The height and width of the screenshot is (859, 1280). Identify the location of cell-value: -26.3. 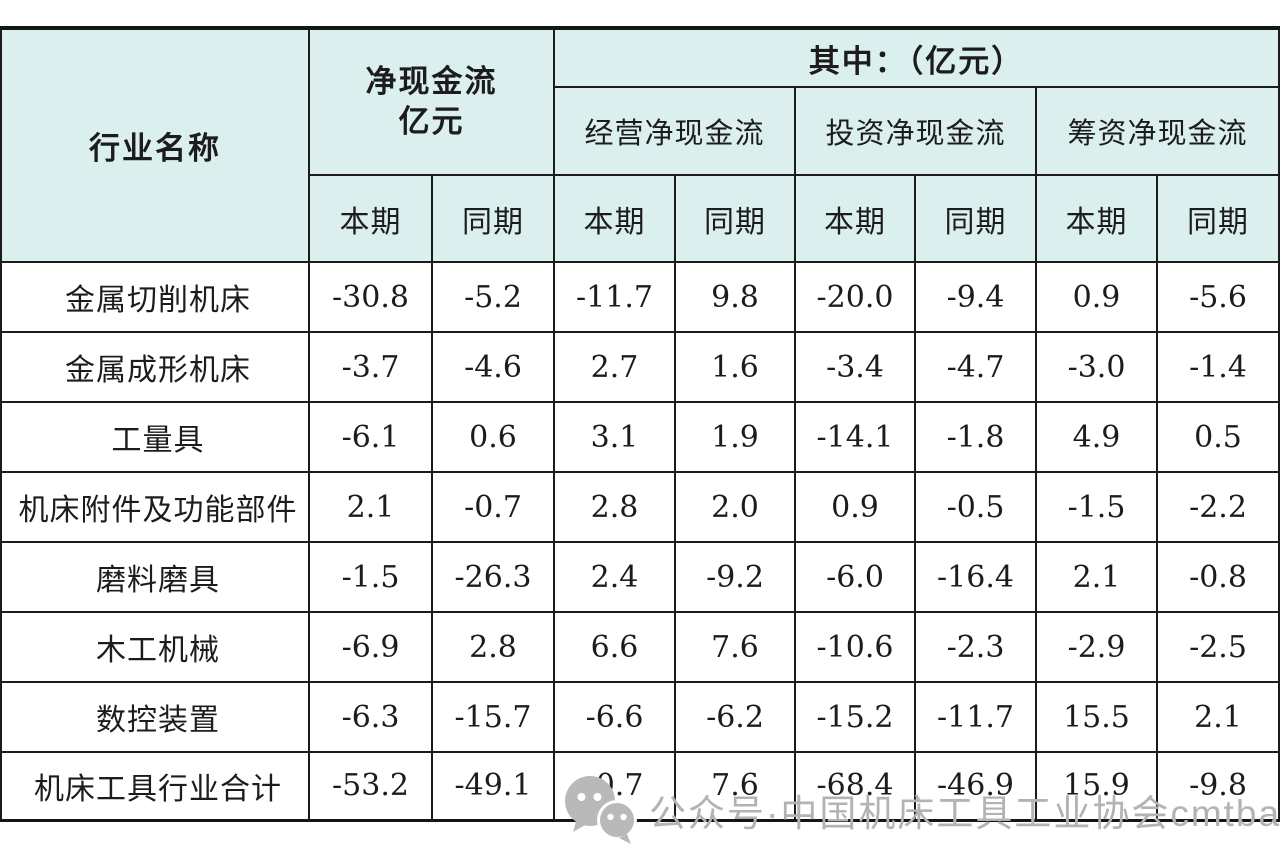
(493, 577).